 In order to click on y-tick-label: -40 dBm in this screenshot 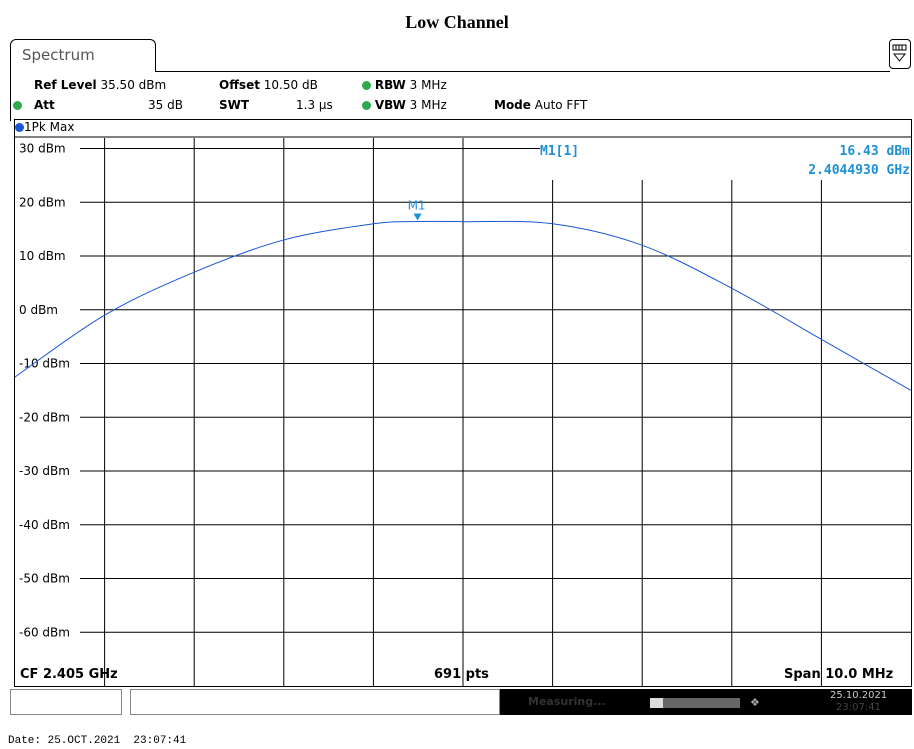, I will do `click(44, 525)`.